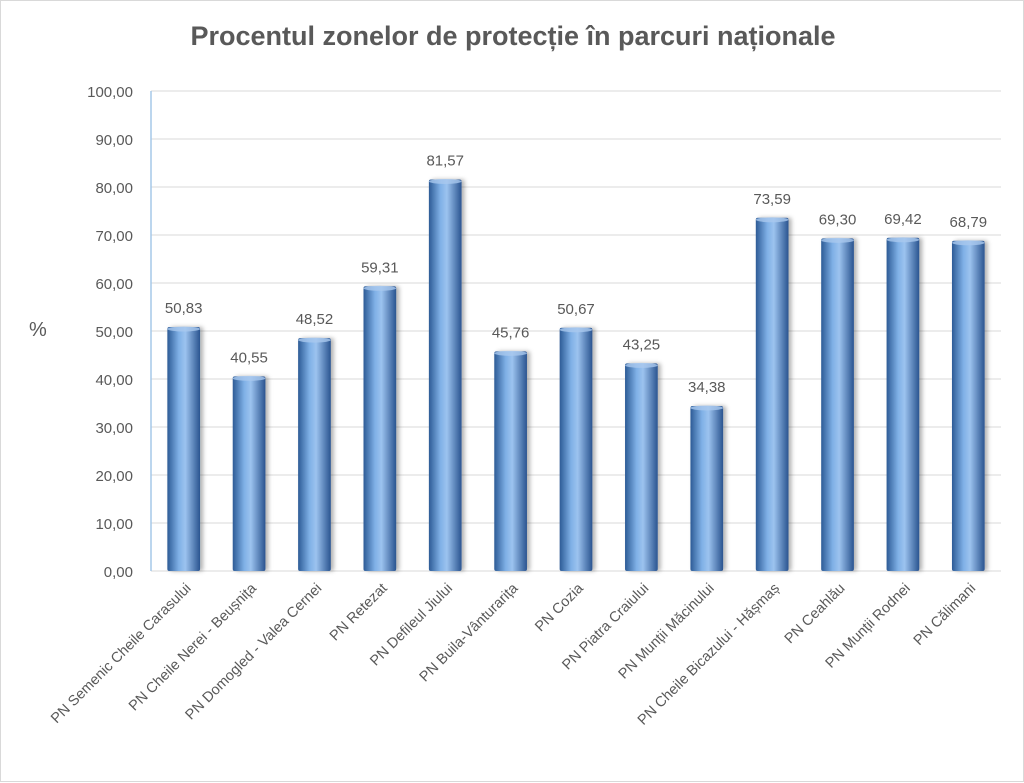 Image resolution: width=1024 pixels, height=783 pixels. What do you see at coordinates (114, 140) in the screenshot?
I see `y-tick-label: 90,00` at bounding box center [114, 140].